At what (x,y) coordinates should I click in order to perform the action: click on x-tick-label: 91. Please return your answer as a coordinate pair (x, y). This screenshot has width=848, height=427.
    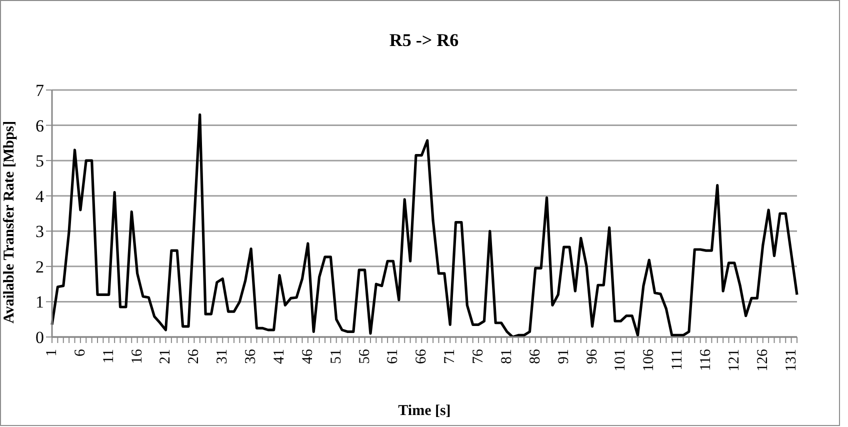
    Looking at the image, I should click on (564, 356).